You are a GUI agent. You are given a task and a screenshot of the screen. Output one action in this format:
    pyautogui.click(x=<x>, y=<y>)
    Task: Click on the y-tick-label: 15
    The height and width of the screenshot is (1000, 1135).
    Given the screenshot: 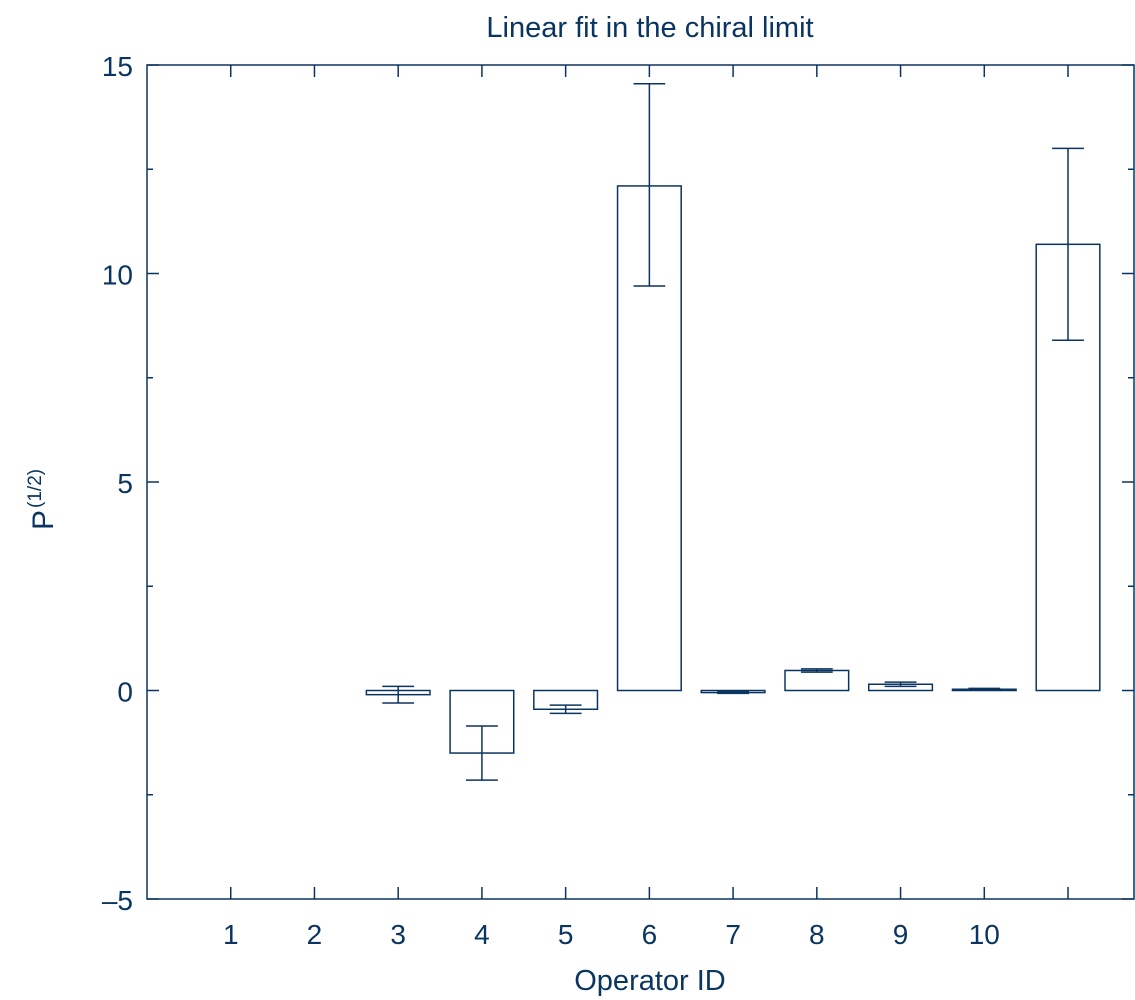 What is the action you would take?
    pyautogui.click(x=117, y=66)
    